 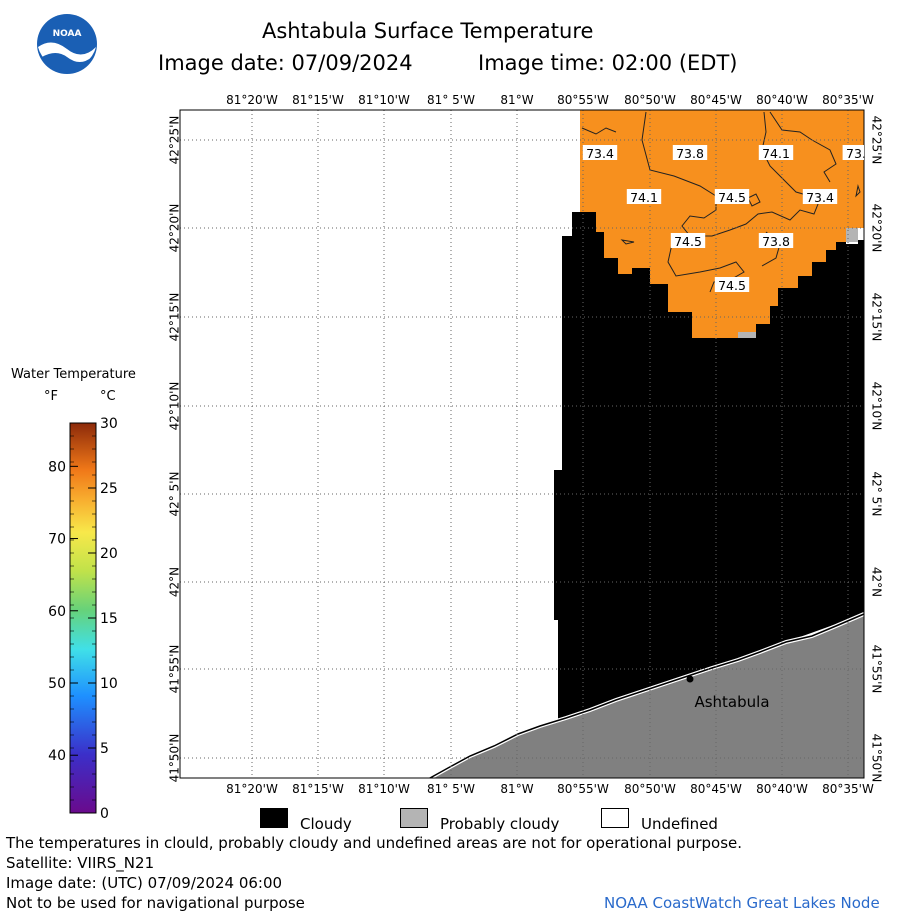 What do you see at coordinates (326, 824) in the screenshot?
I see `cloudy-label: Cloudy` at bounding box center [326, 824].